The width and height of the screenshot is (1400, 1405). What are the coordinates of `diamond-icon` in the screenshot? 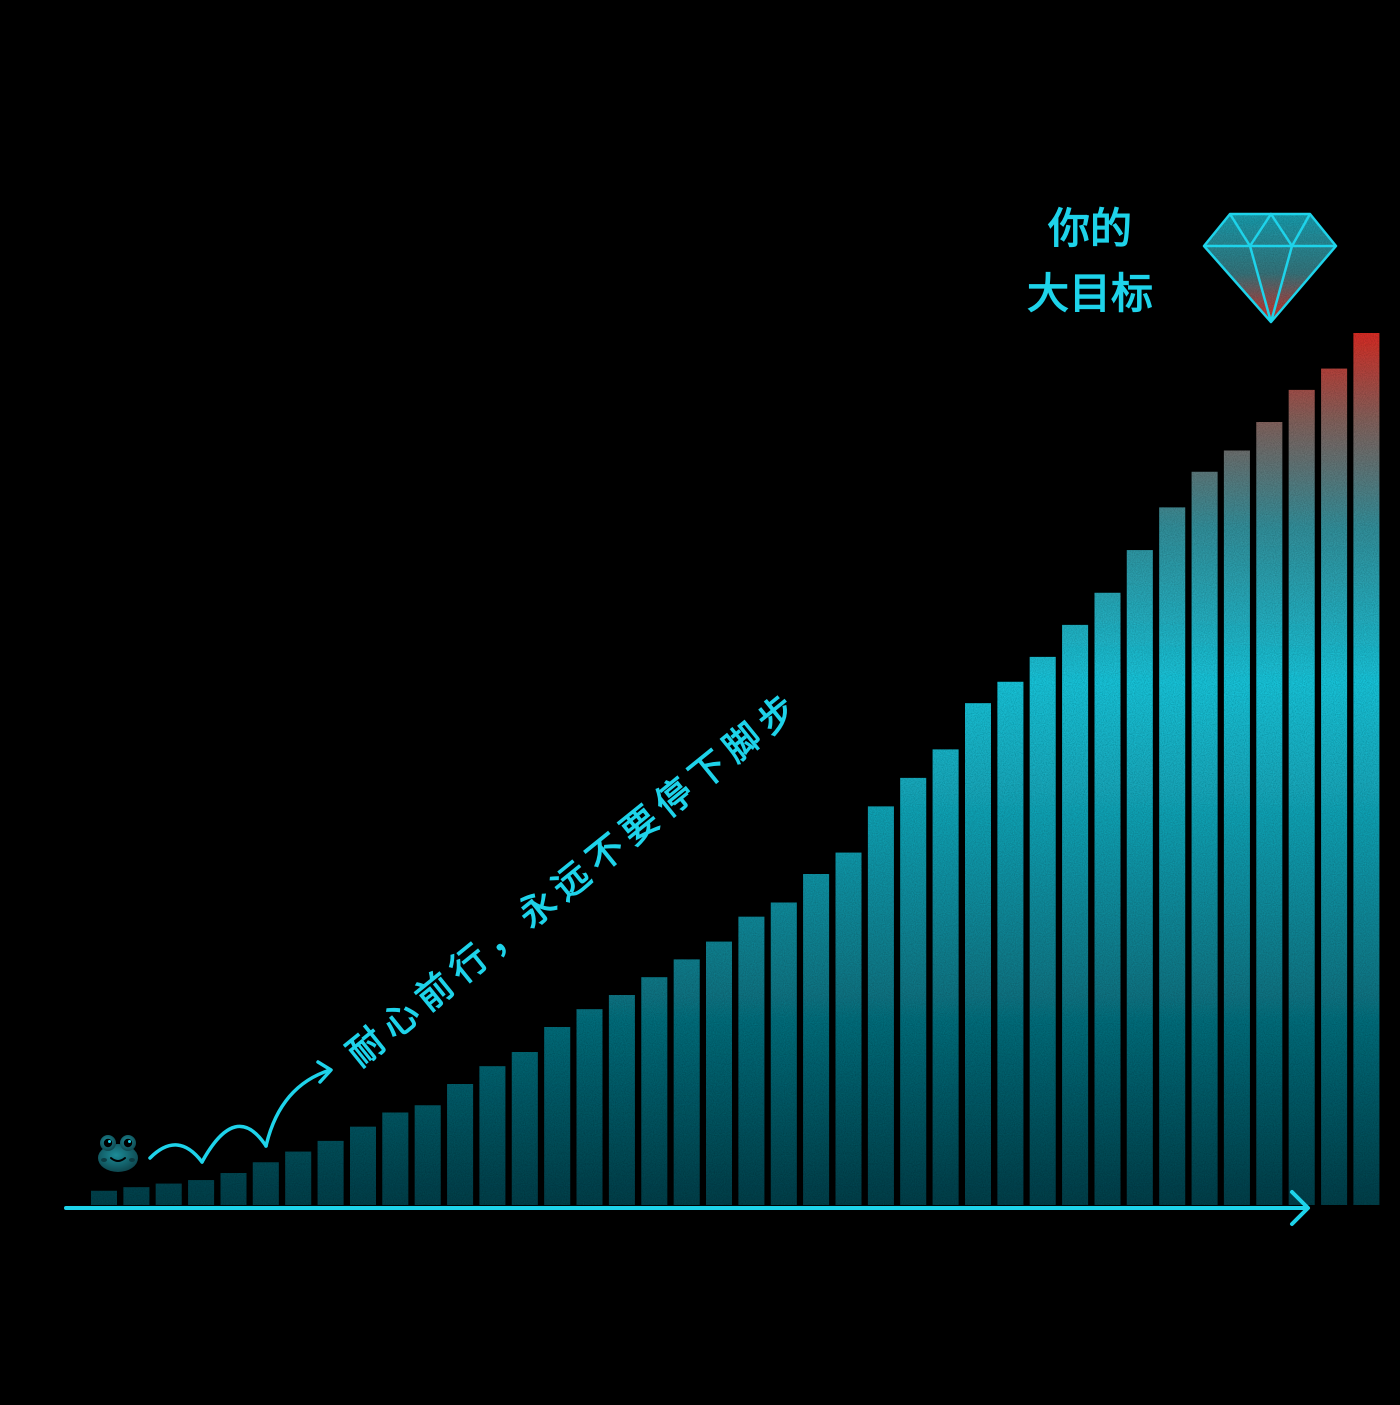 It's located at (1270, 268).